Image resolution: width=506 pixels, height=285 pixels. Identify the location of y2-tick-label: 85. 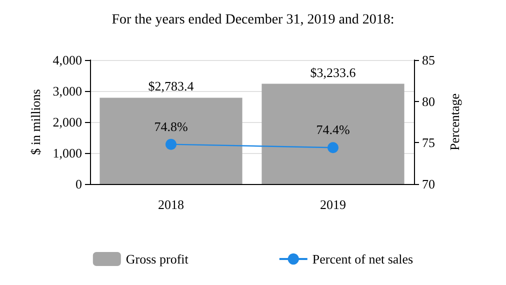
(428, 60).